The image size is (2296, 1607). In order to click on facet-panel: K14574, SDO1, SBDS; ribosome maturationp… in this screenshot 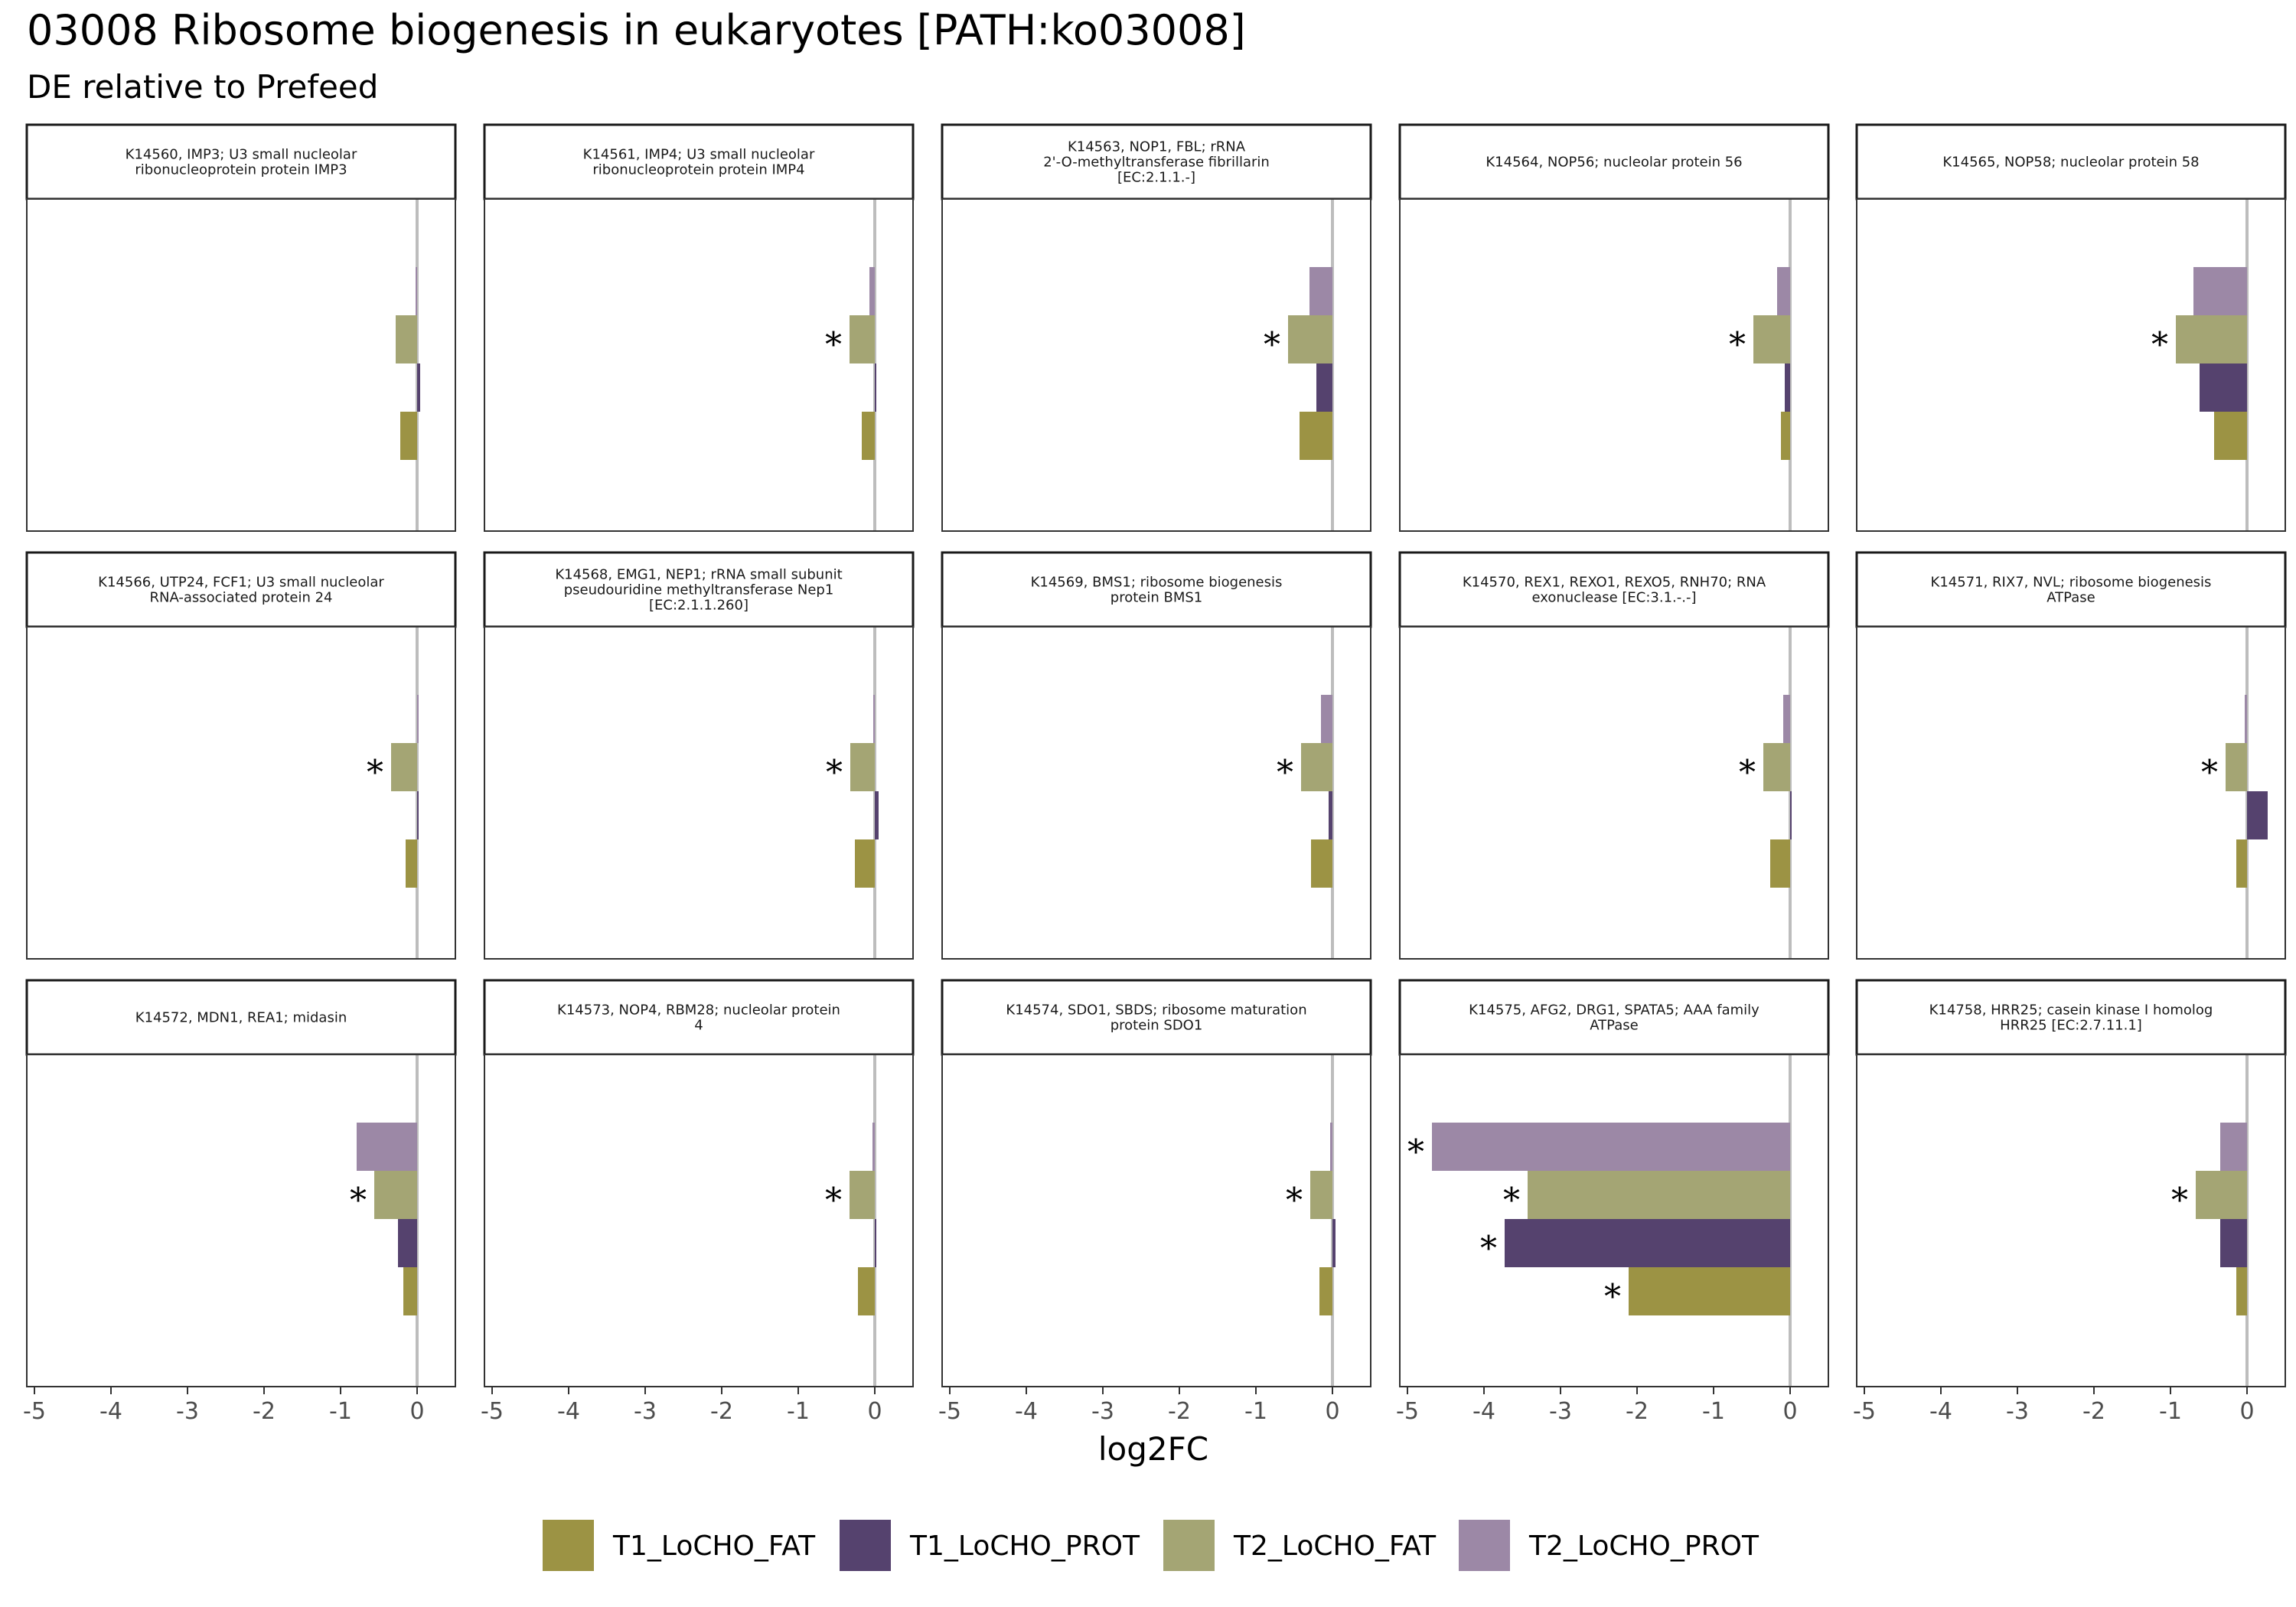, I will do `click(1156, 1183)`.